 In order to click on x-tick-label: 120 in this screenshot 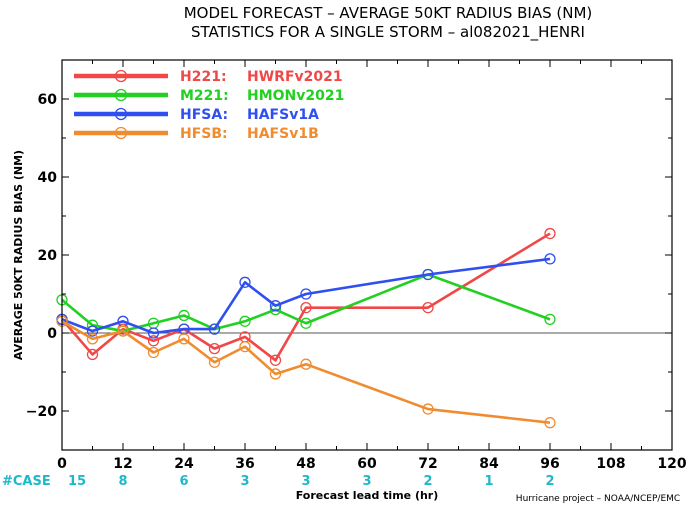, I will do `click(671, 464)`.